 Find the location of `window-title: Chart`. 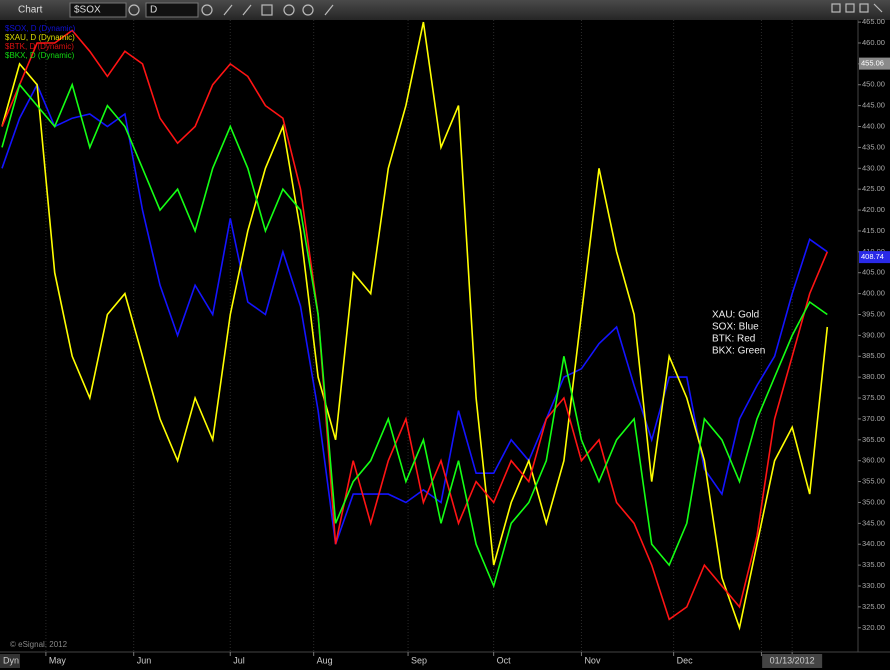

window-title: Chart is located at coordinates (30, 10).